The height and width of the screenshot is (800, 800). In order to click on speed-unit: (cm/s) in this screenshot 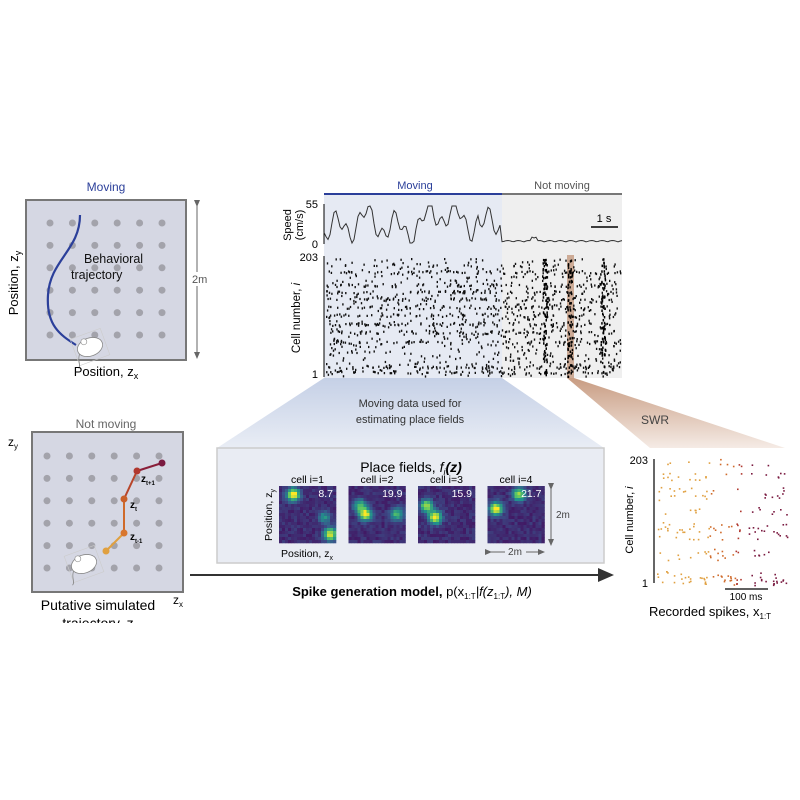, I will do `click(300, 225)`.